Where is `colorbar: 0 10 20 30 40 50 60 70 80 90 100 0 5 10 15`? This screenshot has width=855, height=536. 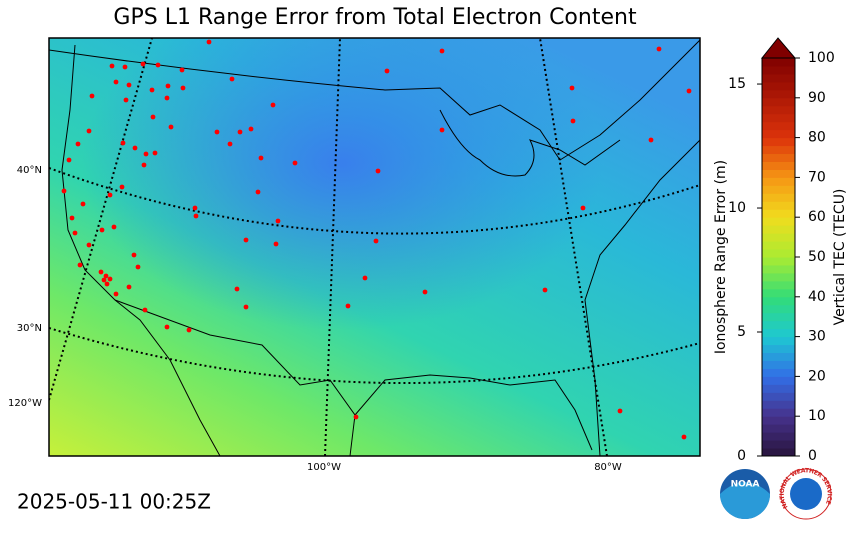 colorbar: 0 10 20 30 40 50 60 70 80 90 100 0 5 10 15 is located at coordinates (781, 250).